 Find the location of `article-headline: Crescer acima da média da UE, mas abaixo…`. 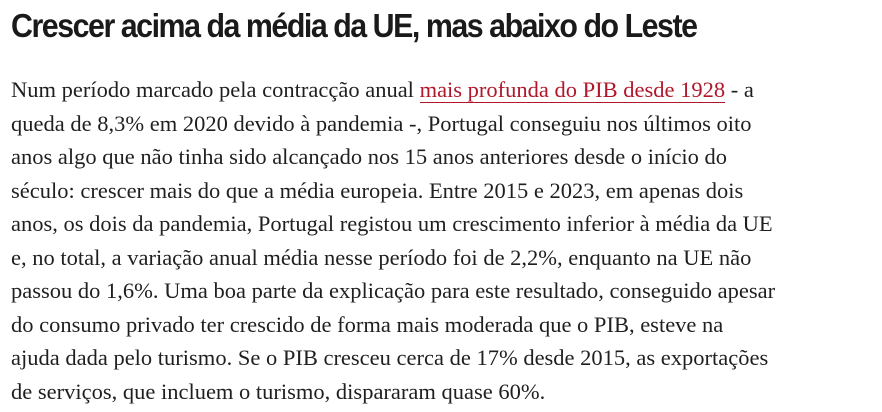

article-headline: Crescer acima da média da UE, mas abaixo… is located at coordinates (354, 25).